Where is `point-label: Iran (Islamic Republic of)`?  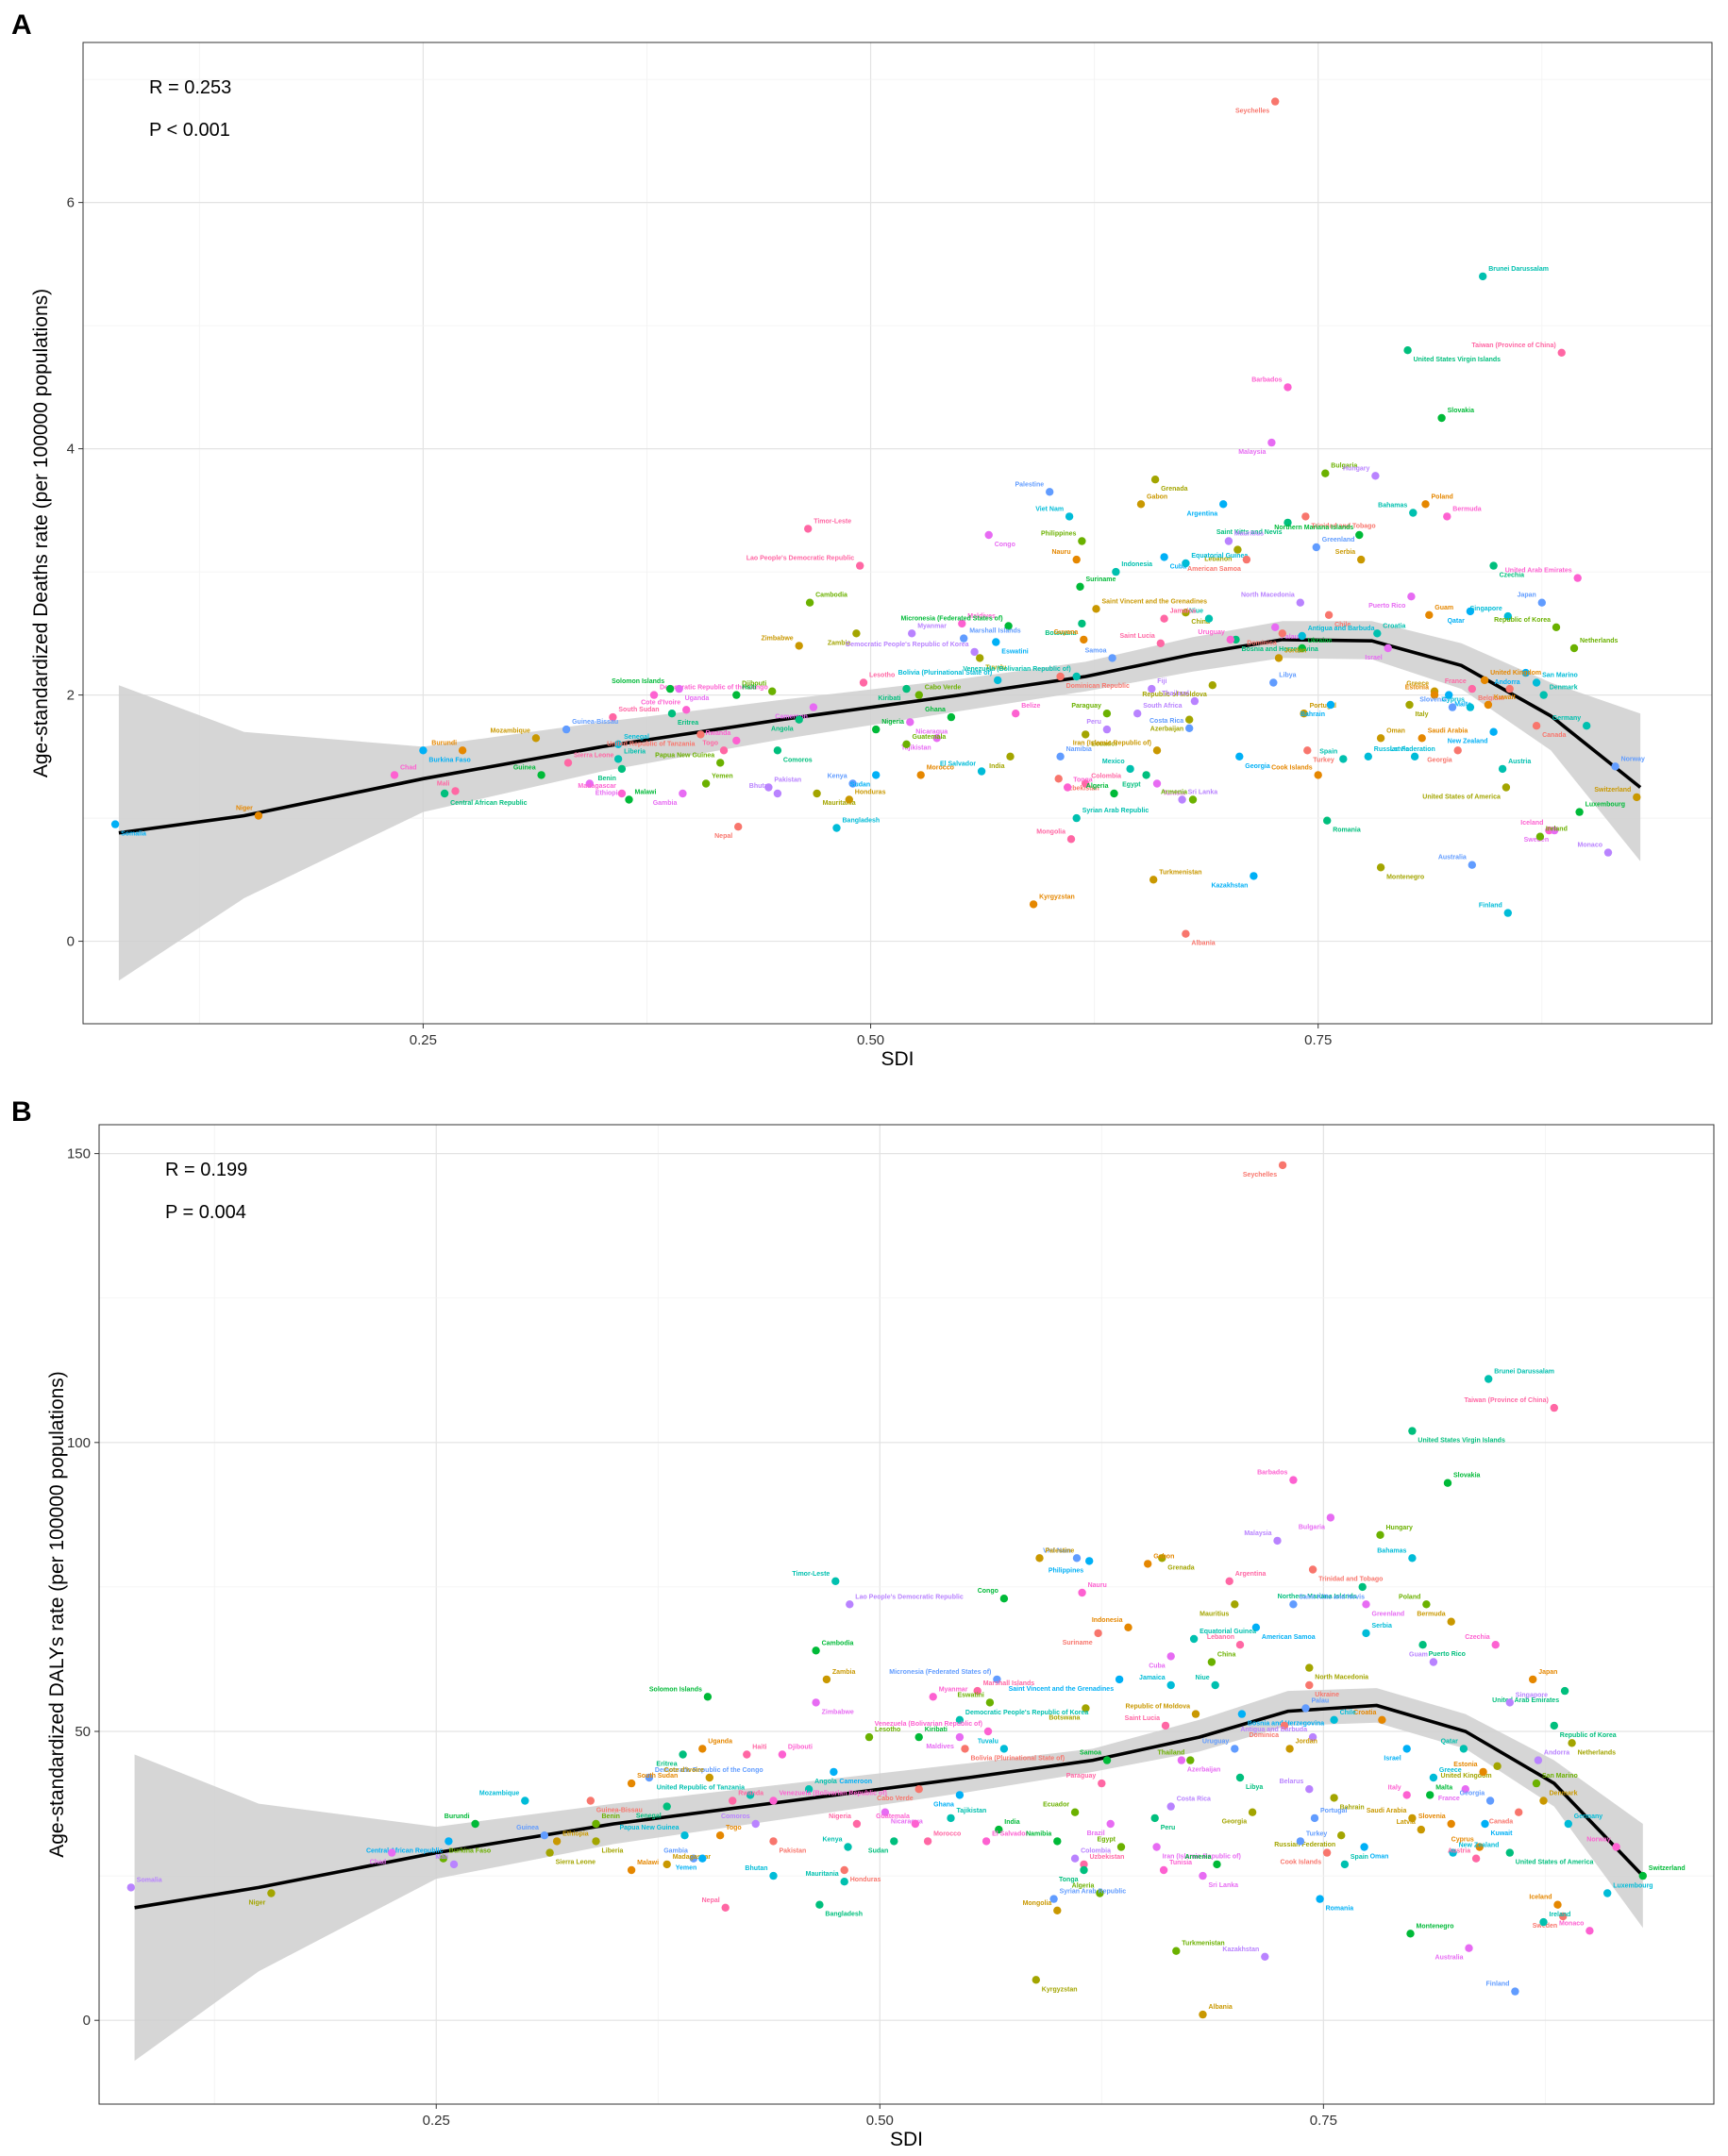
point-label: Iran (Islamic Republic of) is located at coordinates (1112, 743).